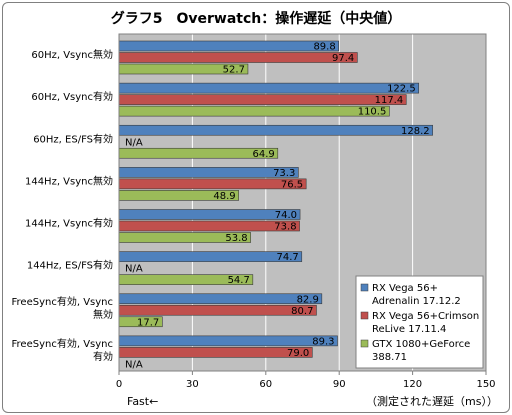 This screenshot has height=415, width=512. What do you see at coordinates (389, 100) in the screenshot?
I see `data-label: 117.4` at bounding box center [389, 100].